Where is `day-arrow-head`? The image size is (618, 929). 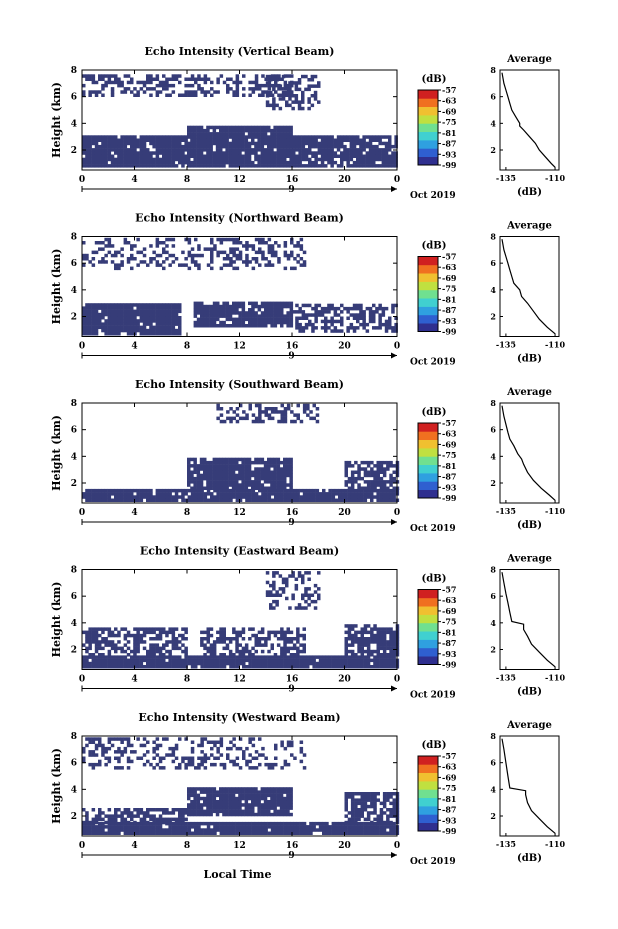 day-arrow-head is located at coordinates (394, 355).